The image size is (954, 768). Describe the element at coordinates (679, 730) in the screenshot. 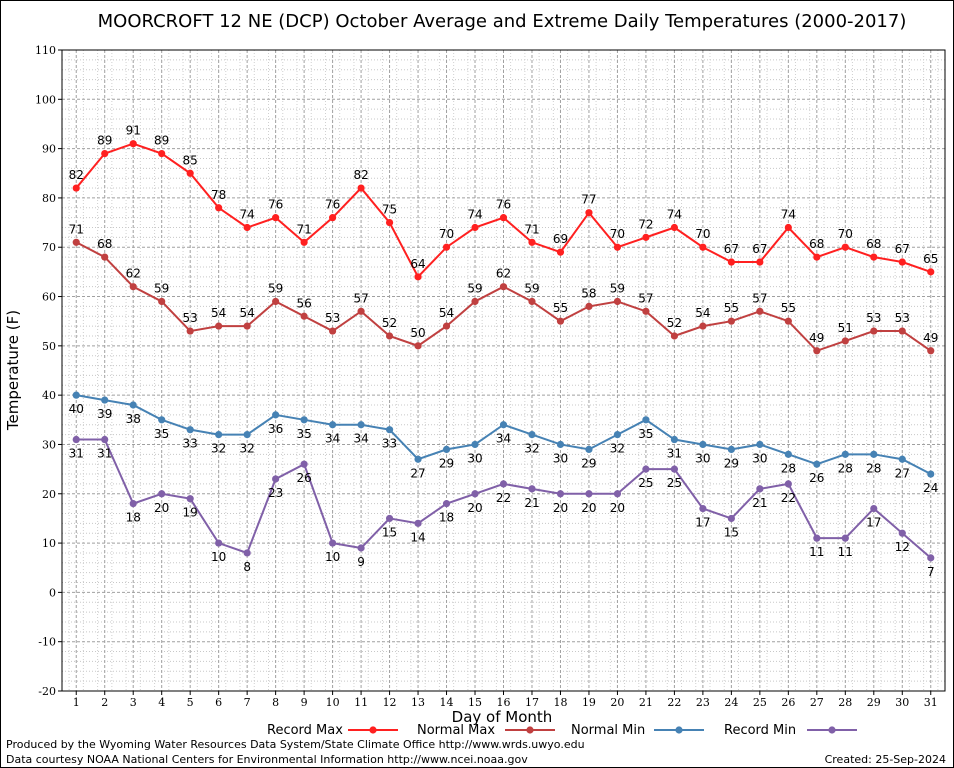

I see `legend-marker-normal-min` at that location.